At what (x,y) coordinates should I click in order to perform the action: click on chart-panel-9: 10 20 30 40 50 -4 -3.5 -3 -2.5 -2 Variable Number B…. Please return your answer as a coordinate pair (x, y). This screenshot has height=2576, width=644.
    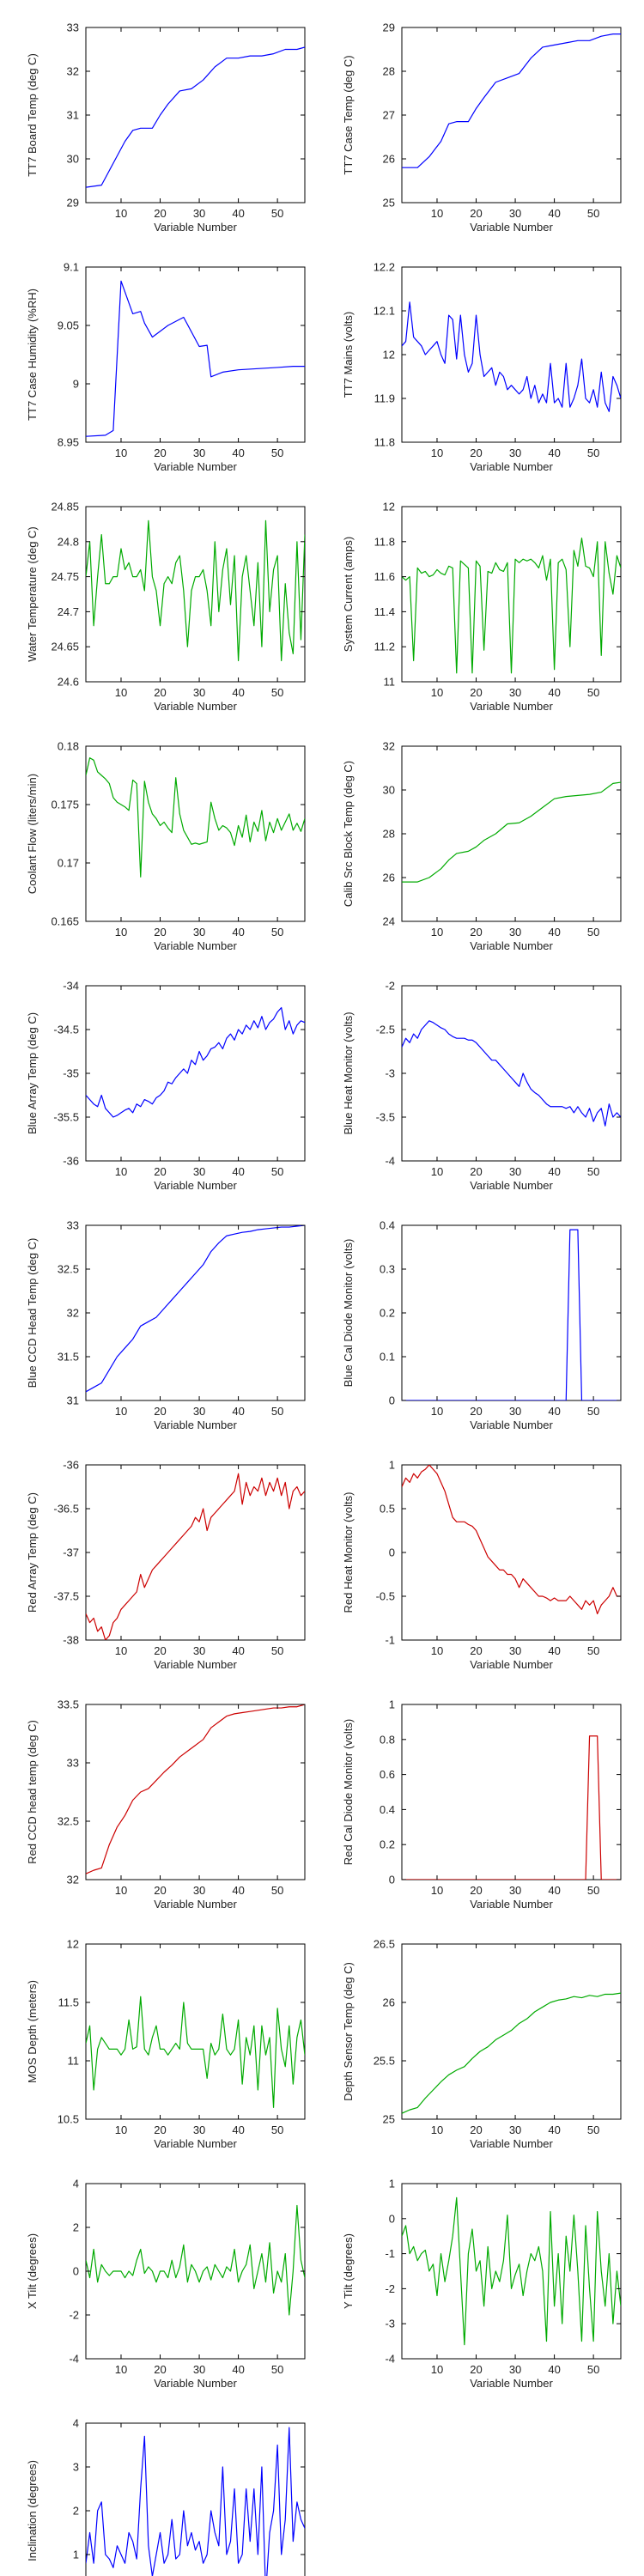
    Looking at the image, I should click on (482, 1086).